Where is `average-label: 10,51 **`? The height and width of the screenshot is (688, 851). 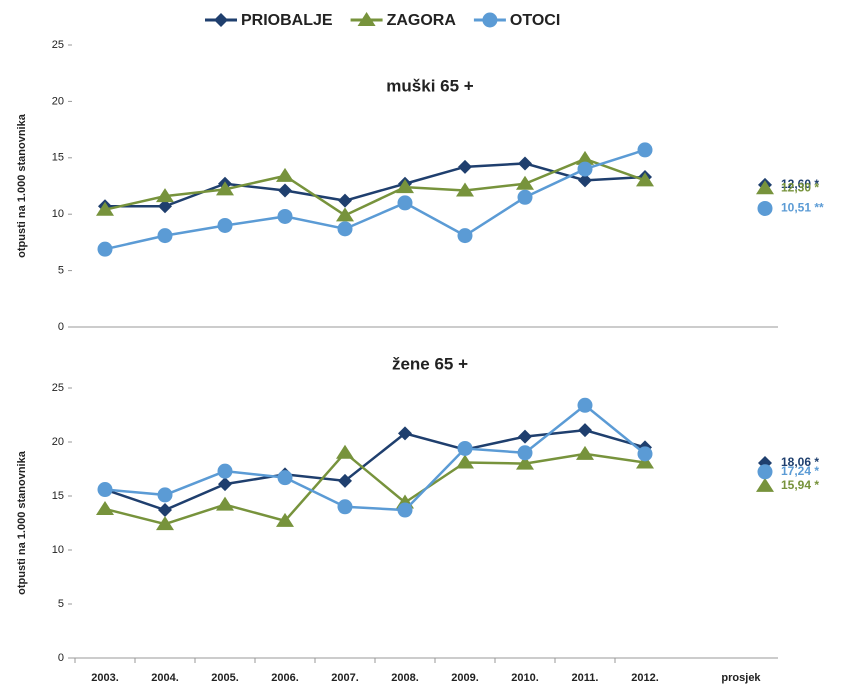
average-label: 10,51 ** is located at coordinates (802, 208).